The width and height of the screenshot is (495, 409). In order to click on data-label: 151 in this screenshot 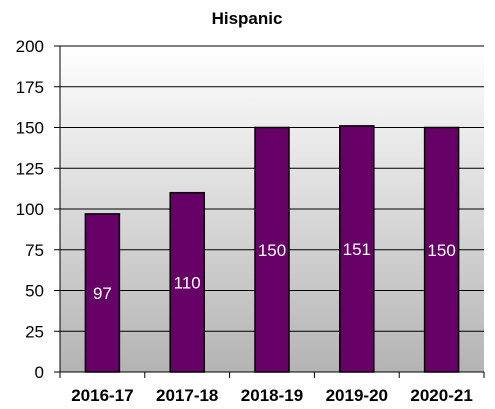, I will do `click(357, 249)`.